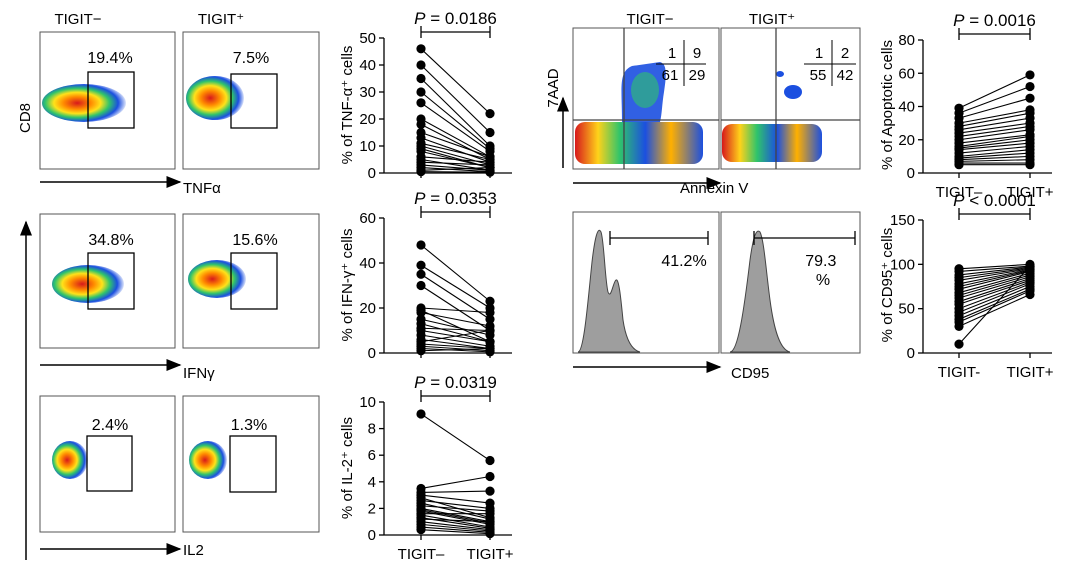 The image size is (1080, 571). Describe the element at coordinates (1029, 192) in the screenshot. I see `x-tick-label: TIGIT+` at that location.